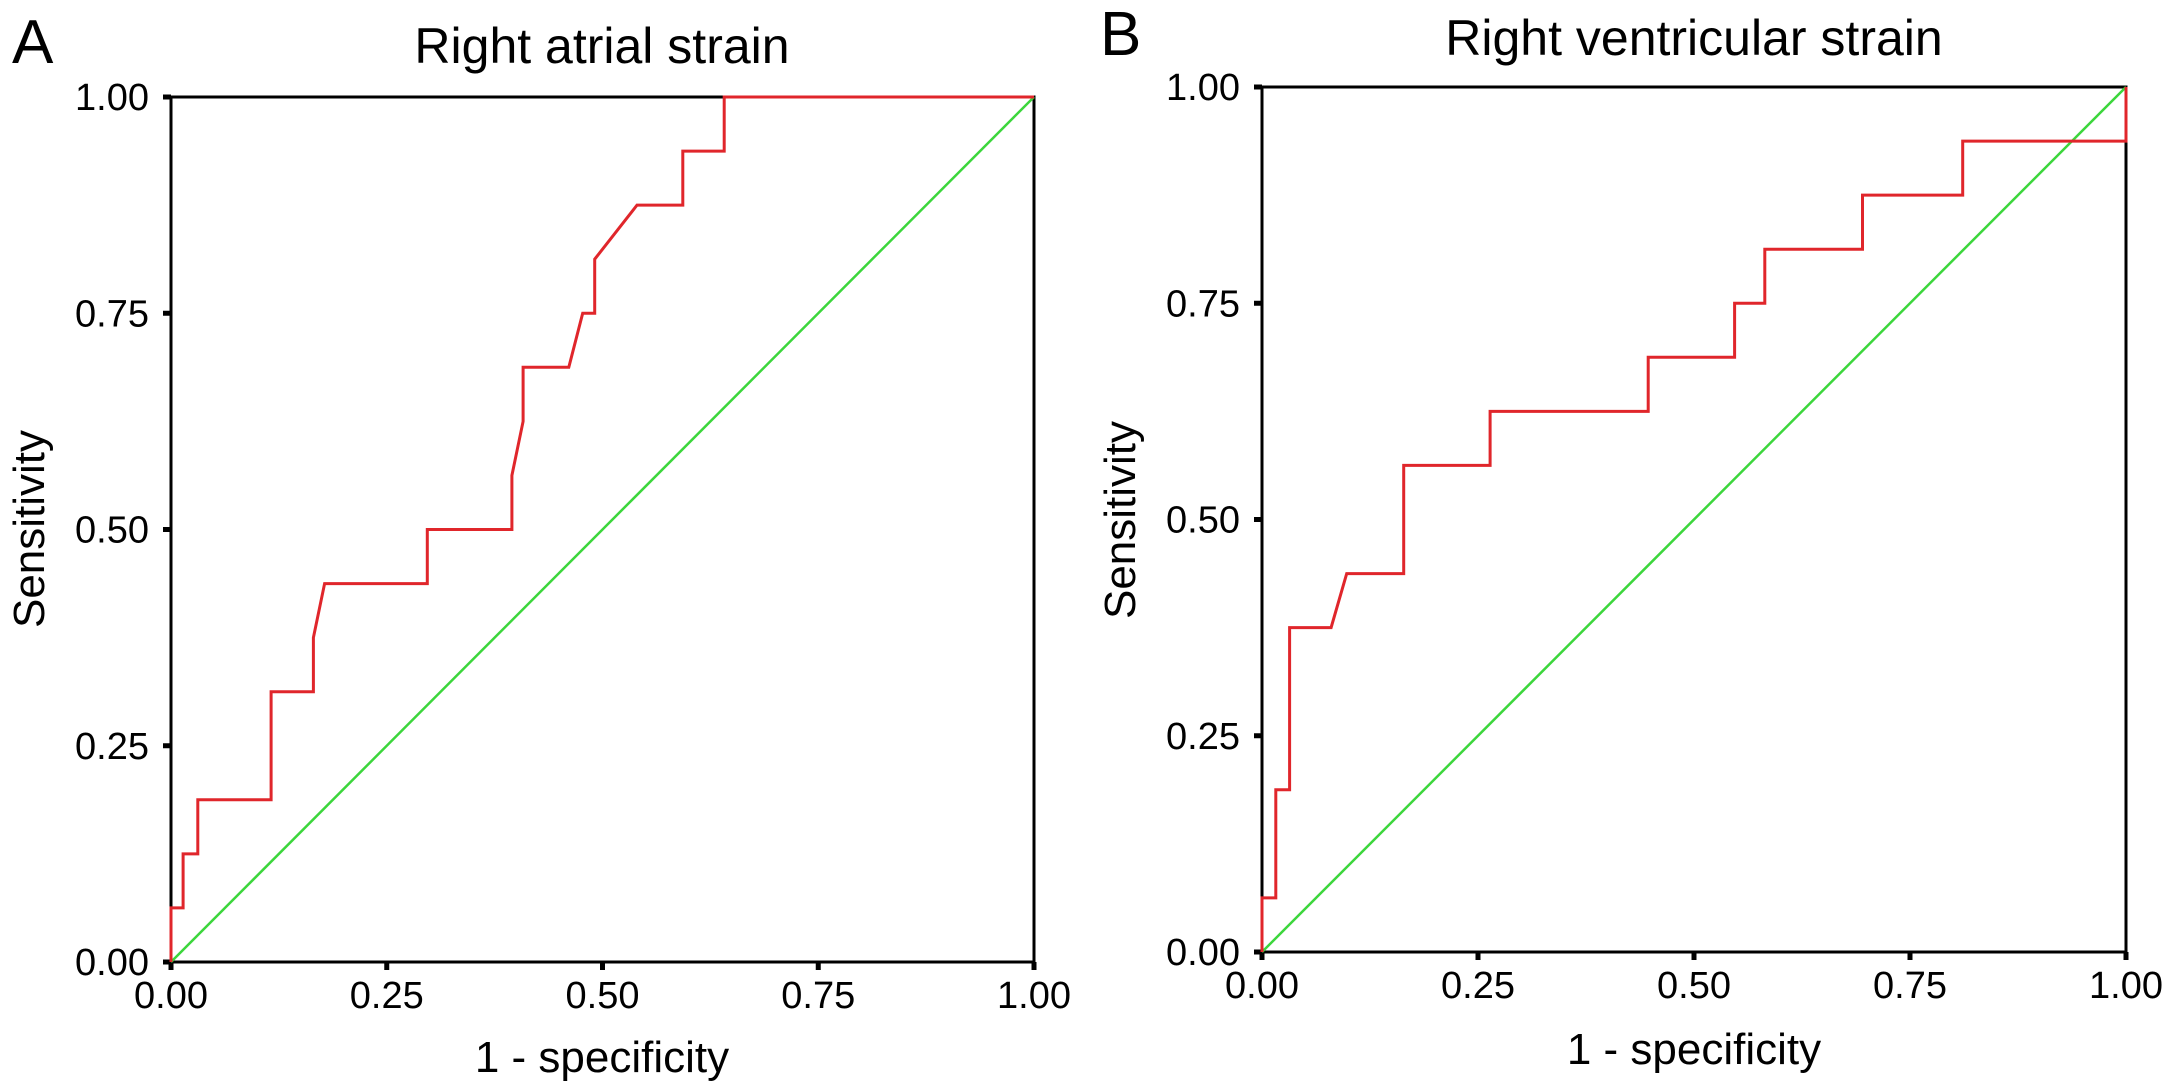  What do you see at coordinates (601, 46) in the screenshot?
I see `chart-title: Right atrial strain` at bounding box center [601, 46].